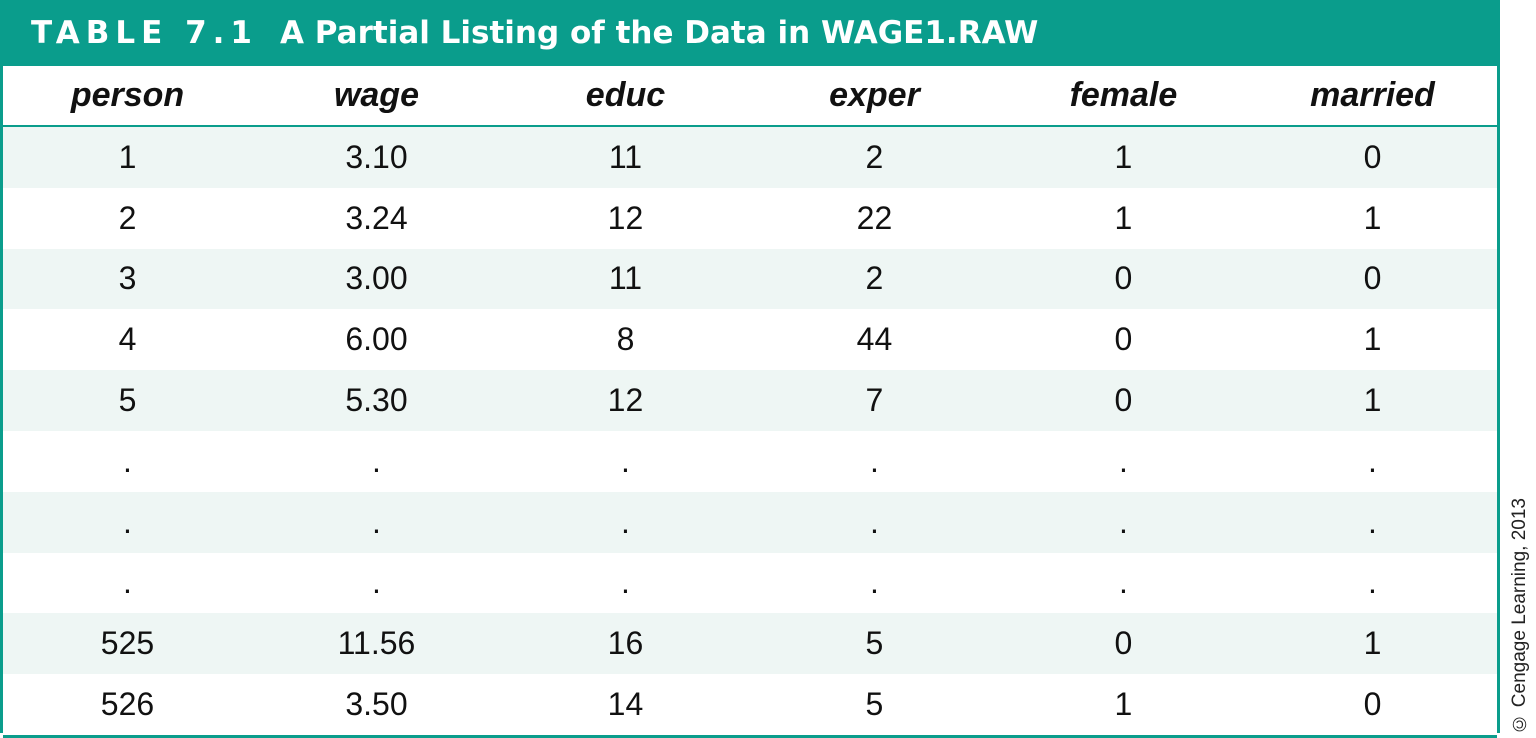 This screenshot has width=1536, height=738. I want to click on table-cell-person: 3, so click(127, 279).